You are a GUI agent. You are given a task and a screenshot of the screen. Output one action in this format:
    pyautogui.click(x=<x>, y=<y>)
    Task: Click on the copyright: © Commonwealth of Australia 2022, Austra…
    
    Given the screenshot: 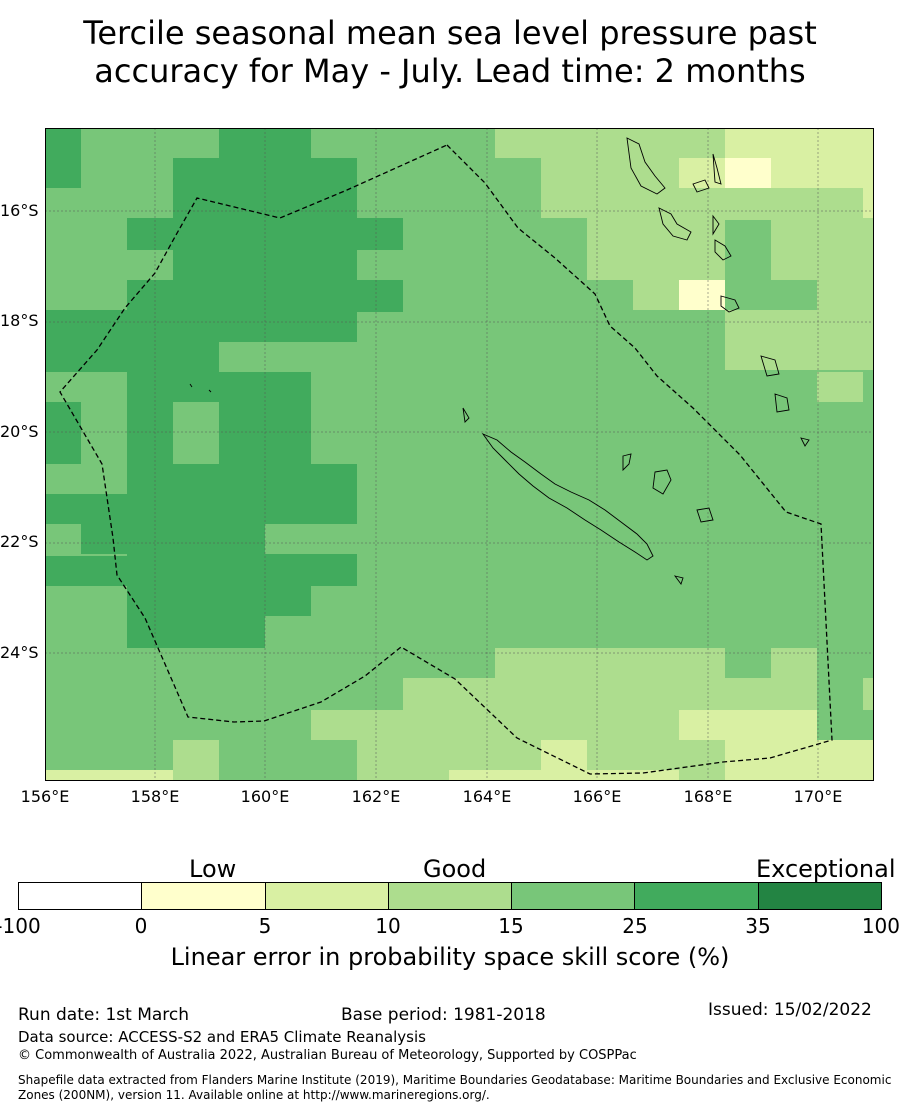 What is the action you would take?
    pyautogui.click(x=327, y=1055)
    